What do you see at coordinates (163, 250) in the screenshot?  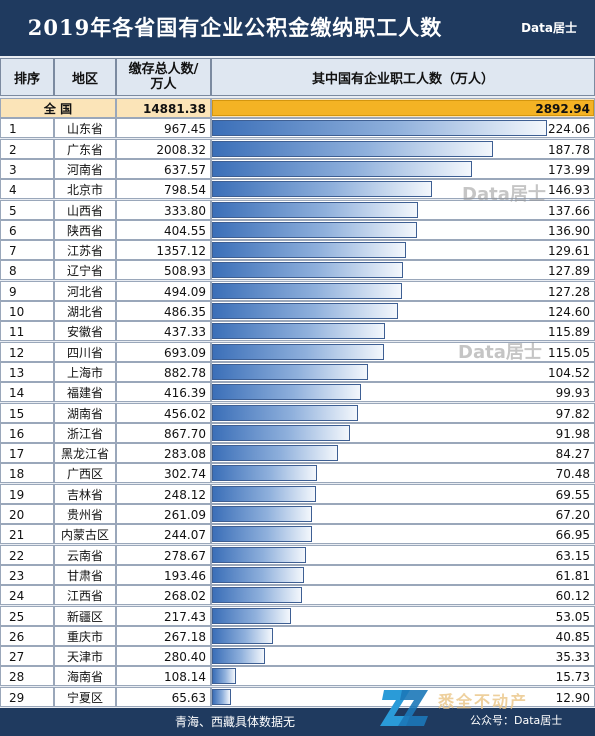 I see `deposit-cell: 1357.12` at bounding box center [163, 250].